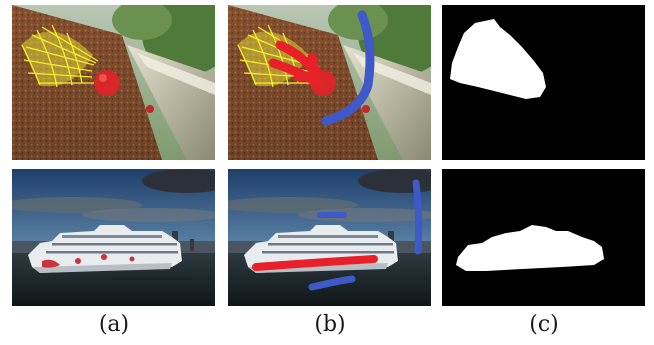  I want to click on row1-scribble-image, so click(329, 82).